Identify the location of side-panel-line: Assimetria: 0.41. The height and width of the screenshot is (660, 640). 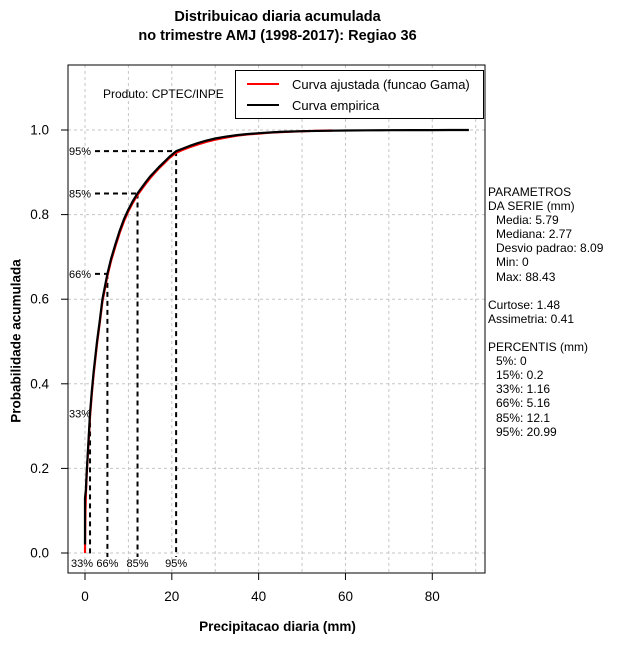
(531, 318).